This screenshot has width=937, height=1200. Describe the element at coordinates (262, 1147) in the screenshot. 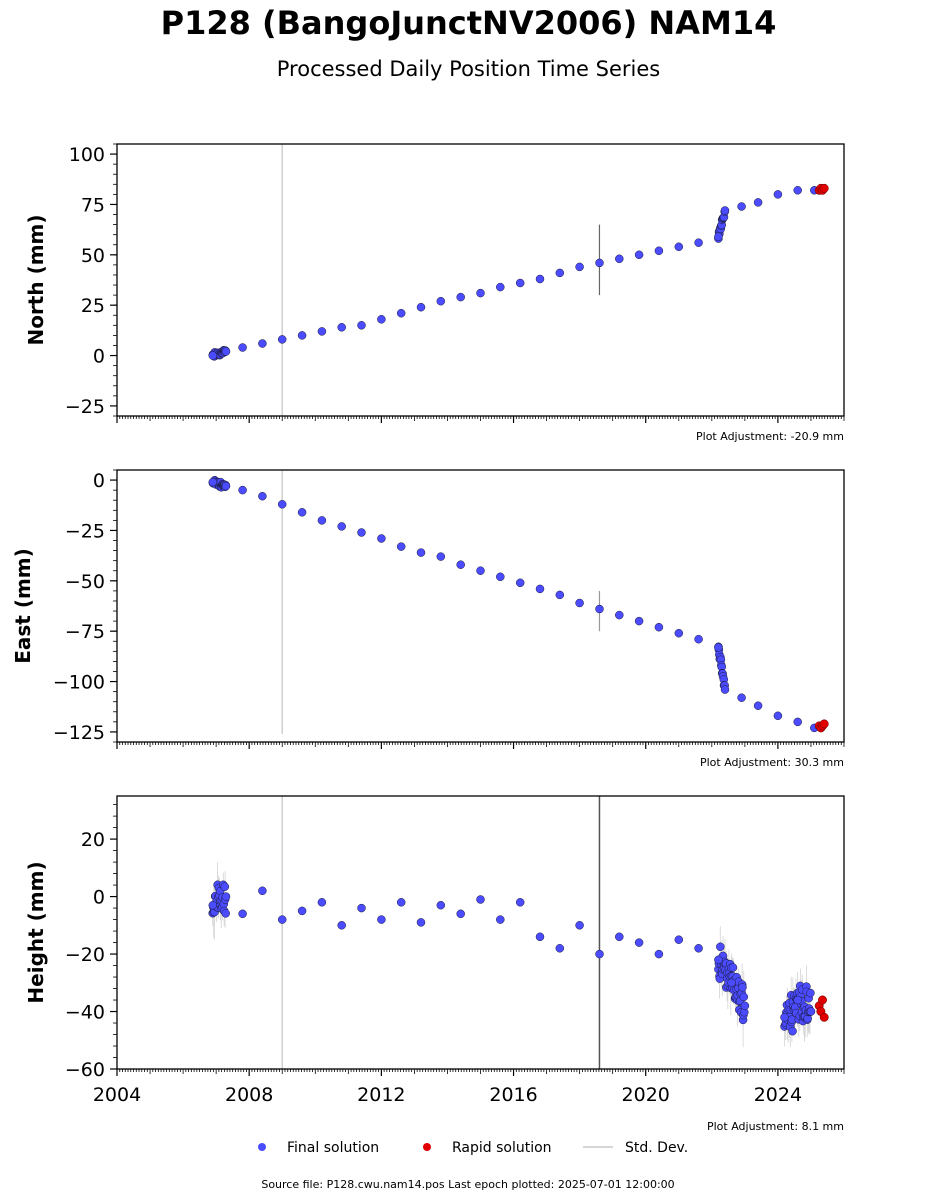

I see `legend-final-marker` at that location.